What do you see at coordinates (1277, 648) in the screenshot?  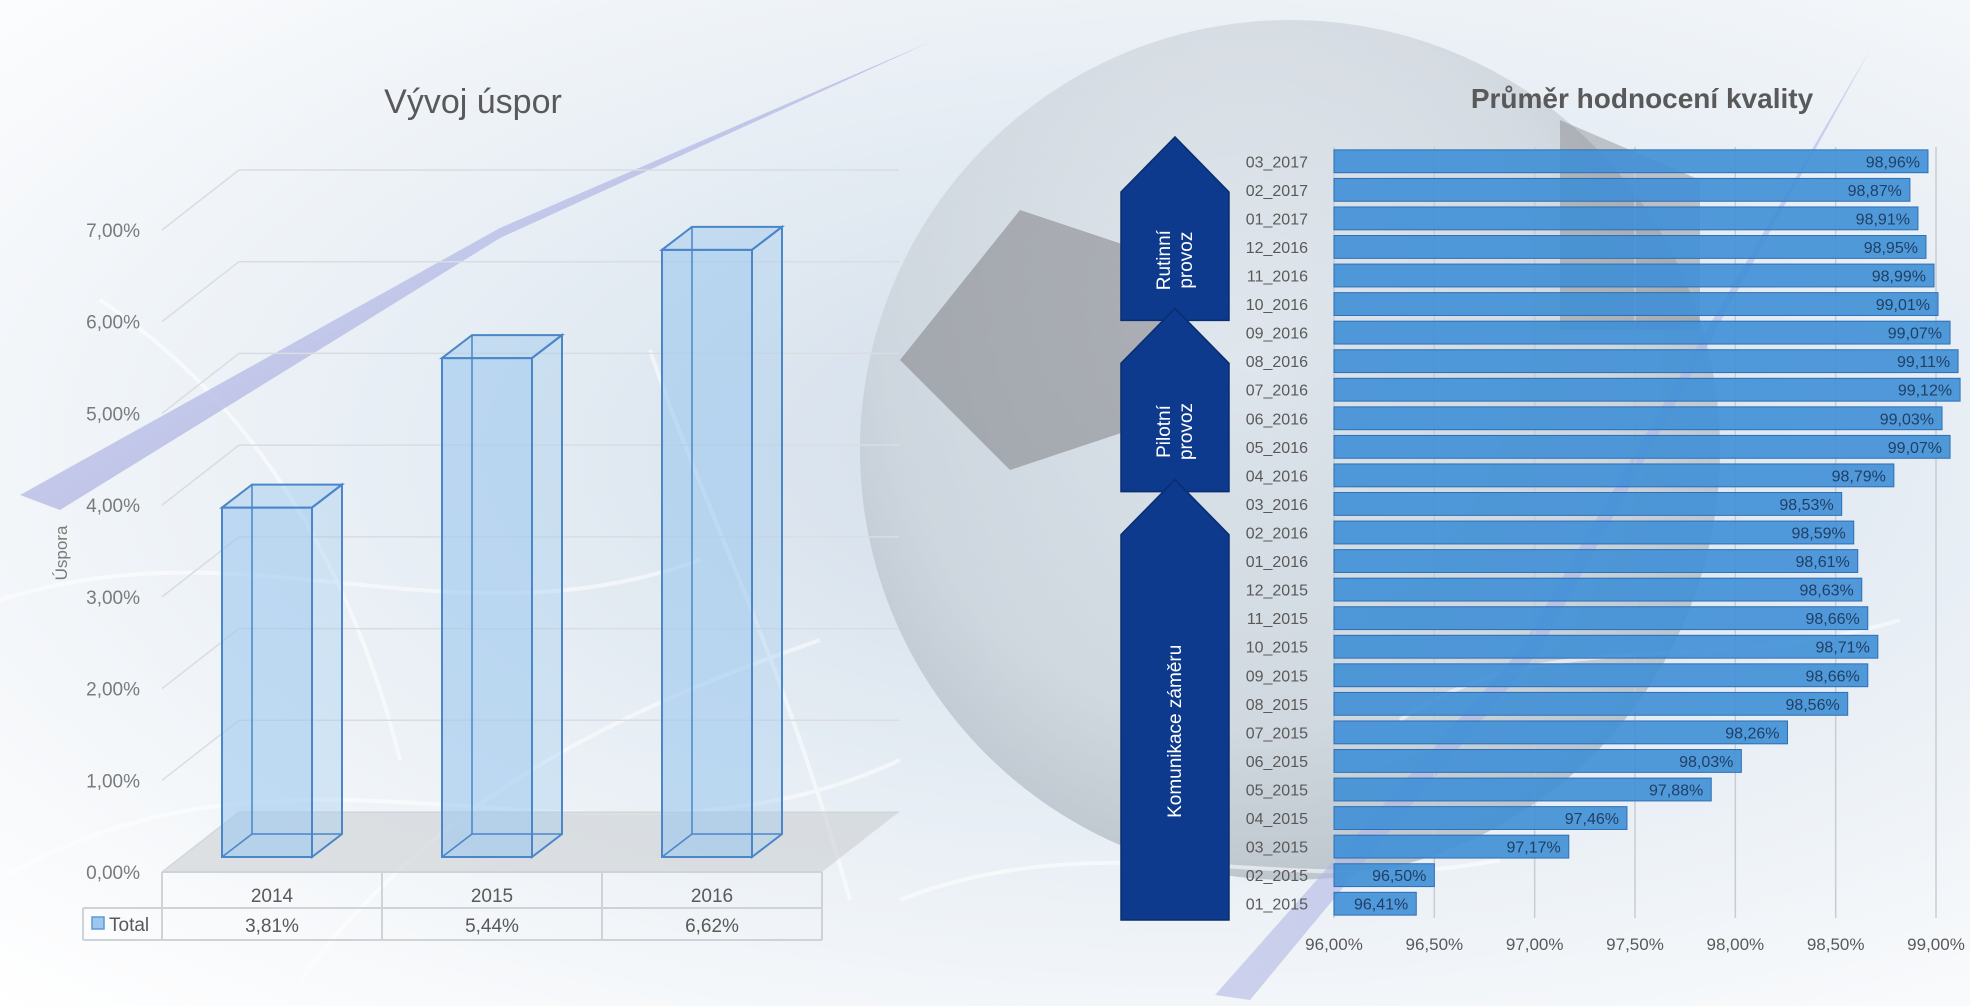 I see `category-label: 10_2015` at bounding box center [1277, 648].